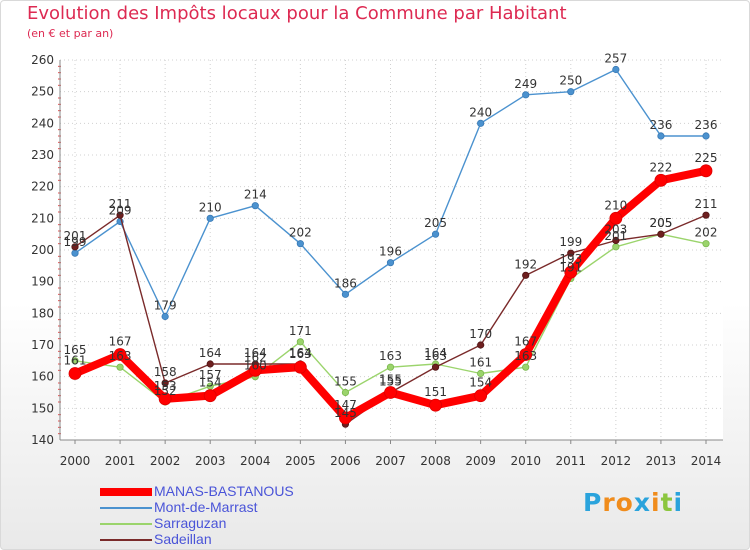 The width and height of the screenshot is (750, 550). What do you see at coordinates (42, 440) in the screenshot?
I see `y-tick-label: 140` at bounding box center [42, 440].